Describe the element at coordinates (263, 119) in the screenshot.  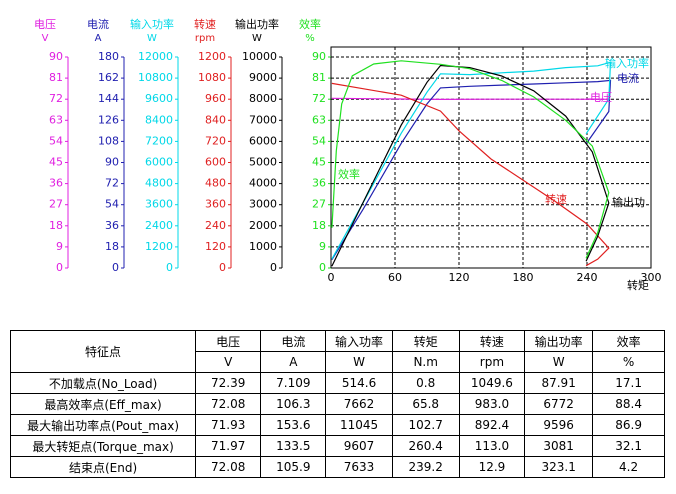
I see `y-tick-label: 7000` at that location.